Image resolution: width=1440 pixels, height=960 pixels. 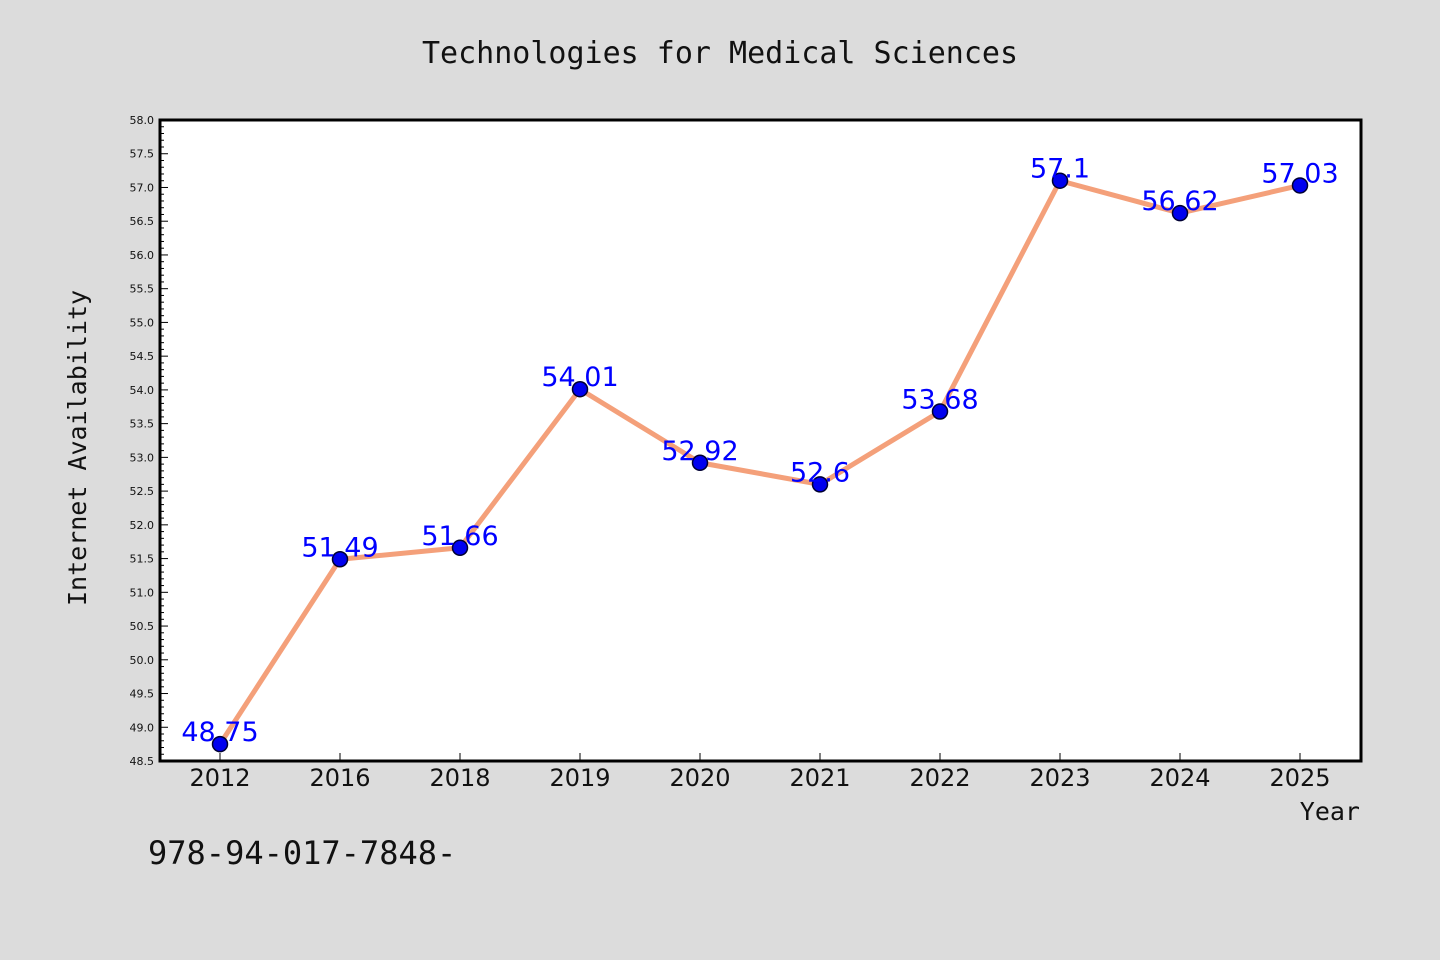 I want to click on data-label: 57.1, so click(x=1060, y=169).